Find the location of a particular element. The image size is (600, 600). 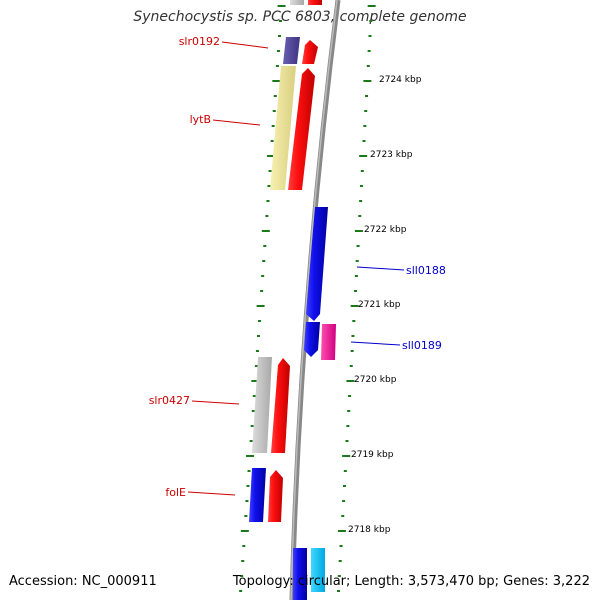

gene-label-sll0189: sll0189 is located at coordinates (422, 345).